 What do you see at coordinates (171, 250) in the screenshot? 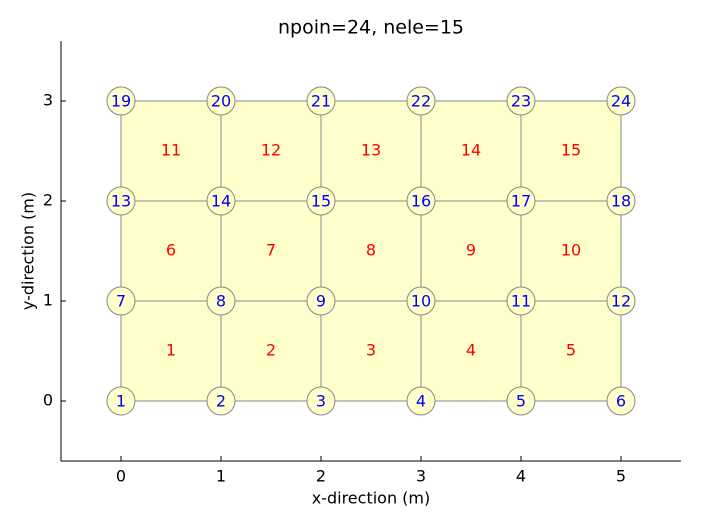
I see `element-label: 6` at bounding box center [171, 250].